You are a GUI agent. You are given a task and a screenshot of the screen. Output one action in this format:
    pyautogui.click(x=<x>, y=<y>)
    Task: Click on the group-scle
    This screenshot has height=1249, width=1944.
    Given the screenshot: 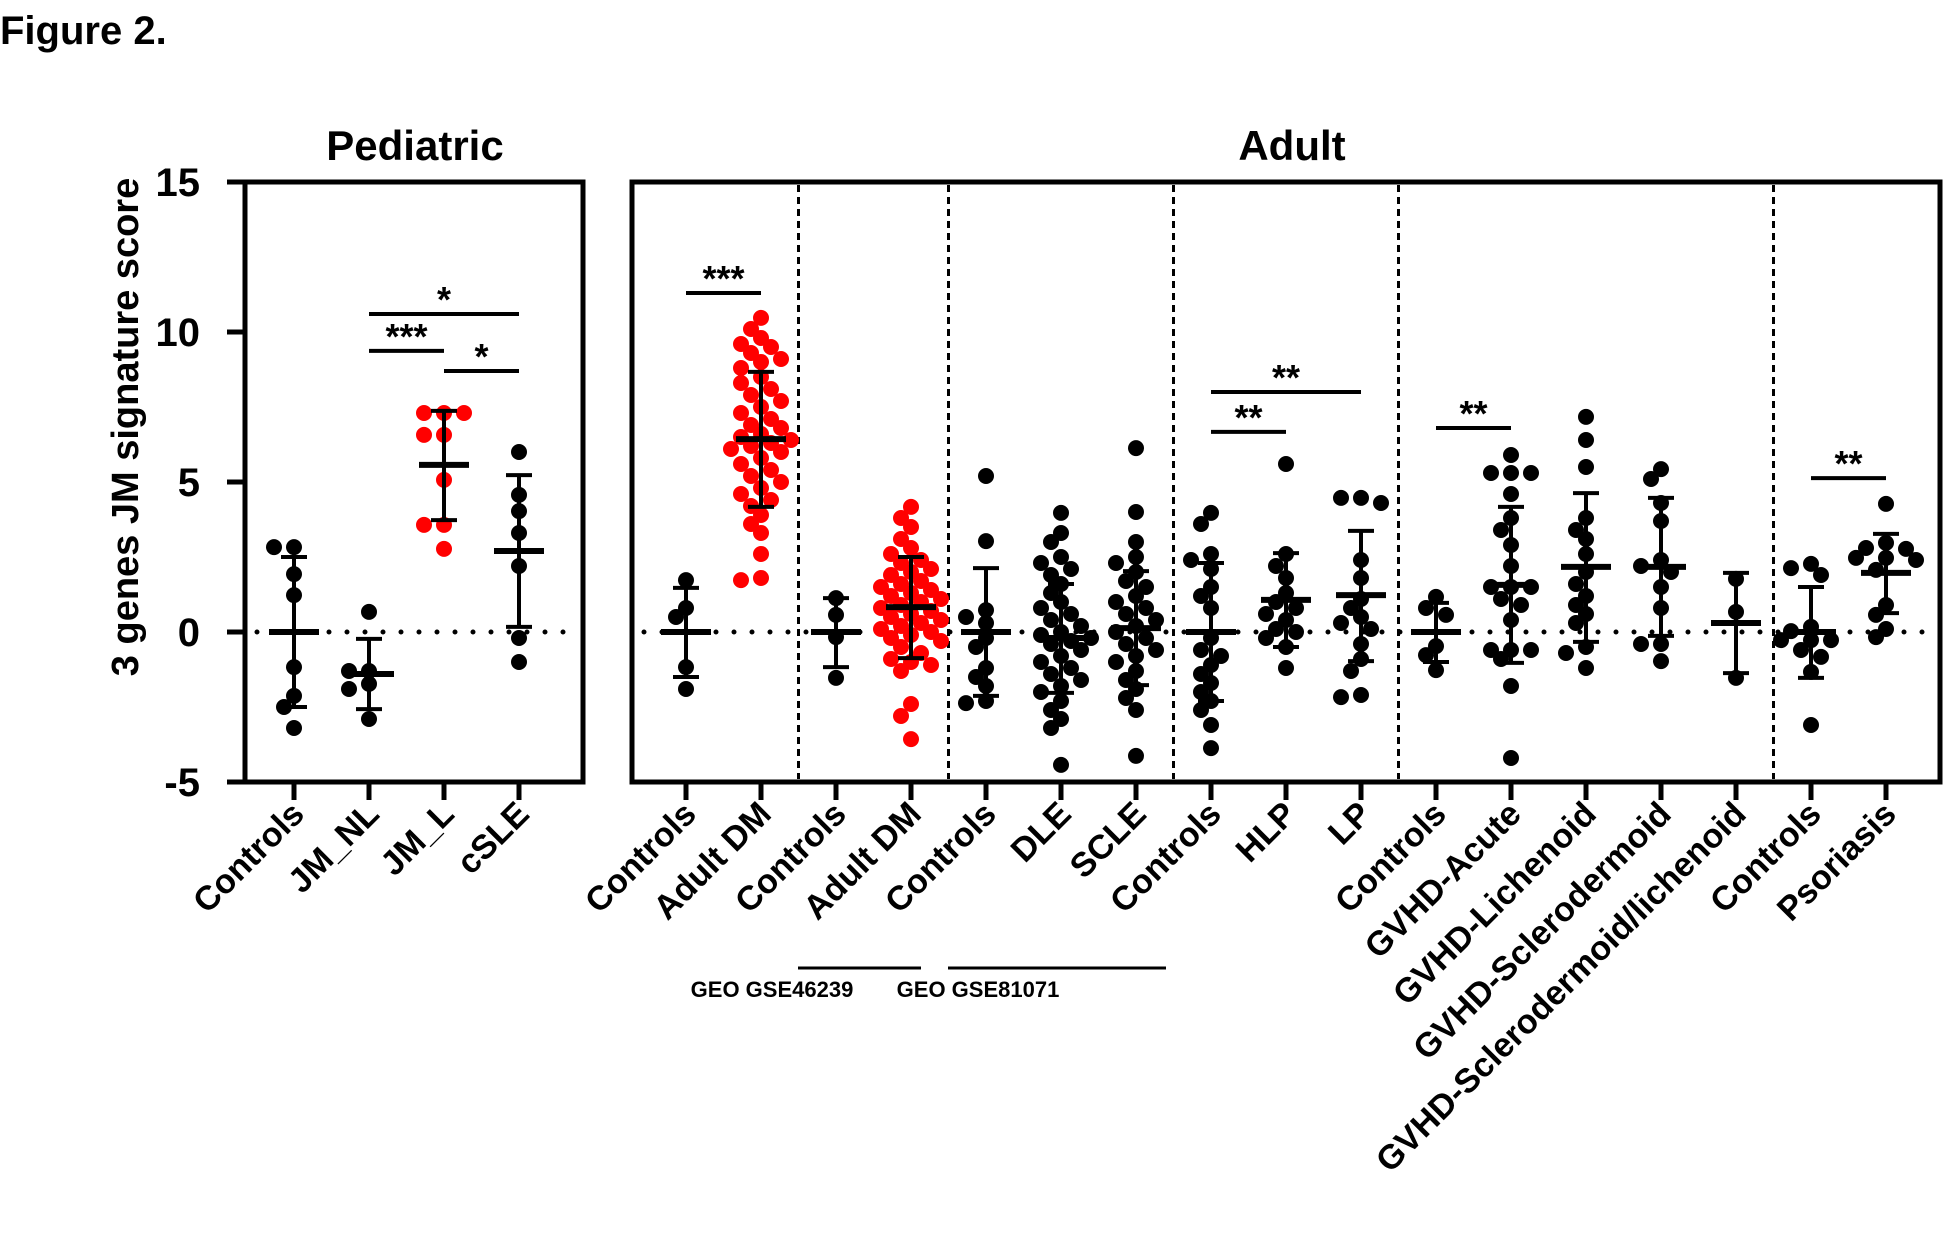 What is the action you would take?
    pyautogui.click(x=1136, y=602)
    